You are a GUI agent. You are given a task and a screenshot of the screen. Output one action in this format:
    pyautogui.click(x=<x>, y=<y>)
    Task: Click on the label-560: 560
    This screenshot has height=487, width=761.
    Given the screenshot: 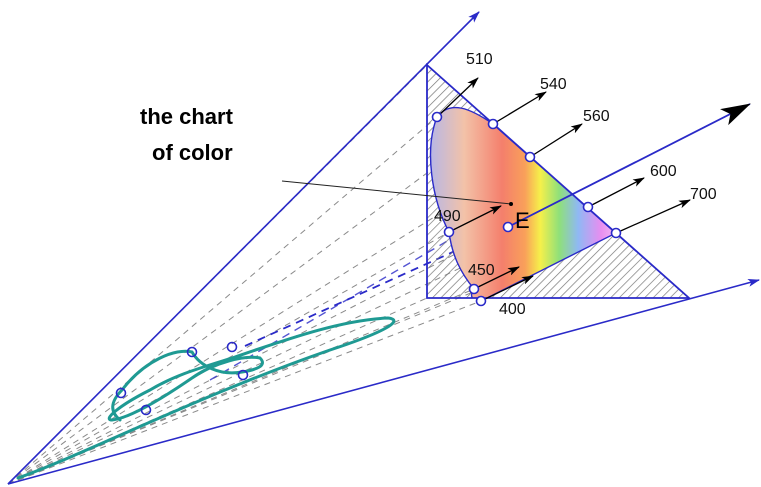 What is the action you would take?
    pyautogui.click(x=596, y=116)
    